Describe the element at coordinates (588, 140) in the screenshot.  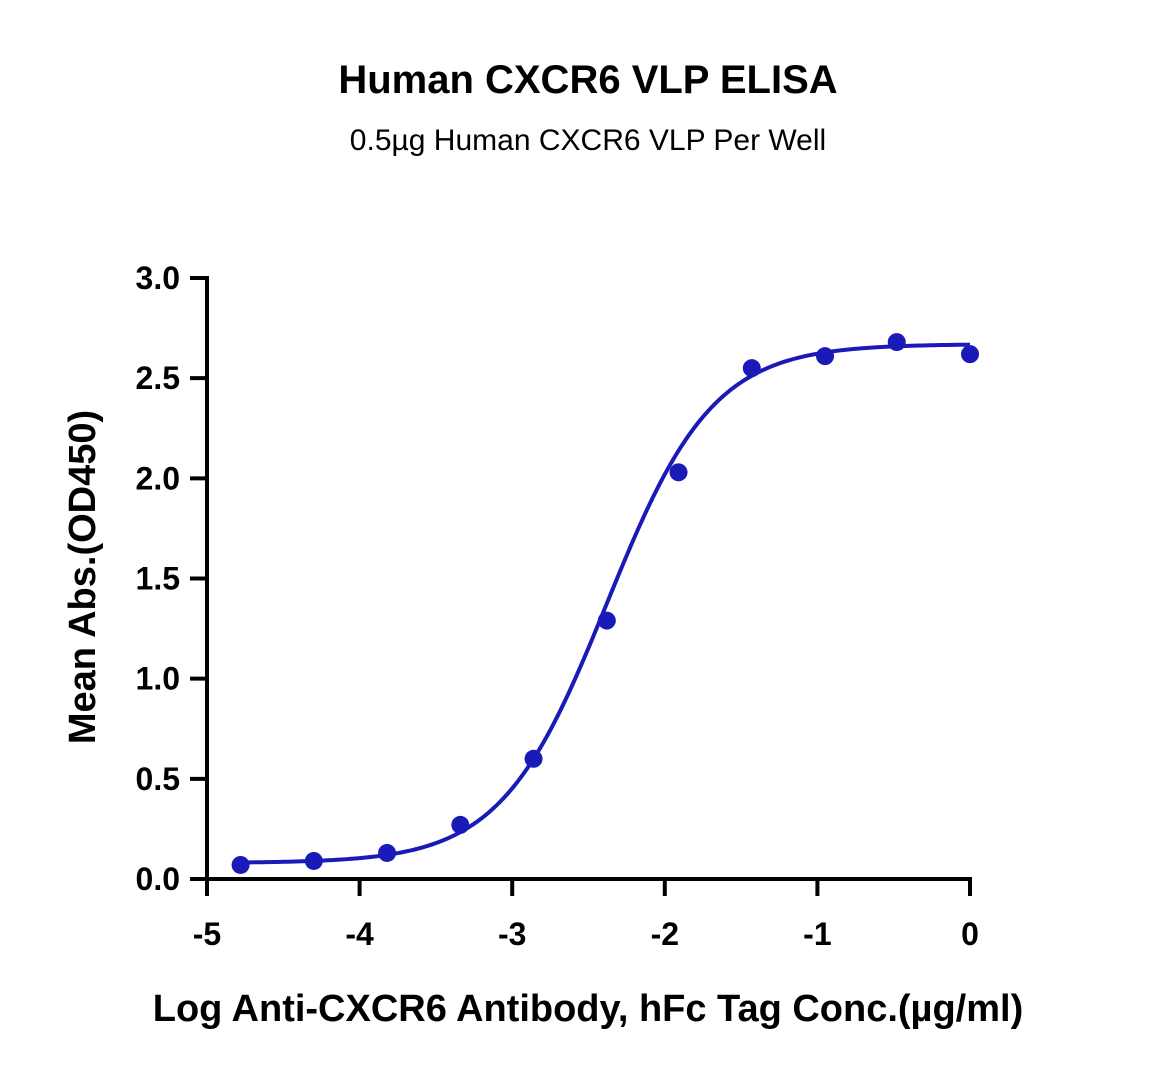
I see `chart-subtitle: 0.5µg Human CXCR6 VLP Per Well` at that location.